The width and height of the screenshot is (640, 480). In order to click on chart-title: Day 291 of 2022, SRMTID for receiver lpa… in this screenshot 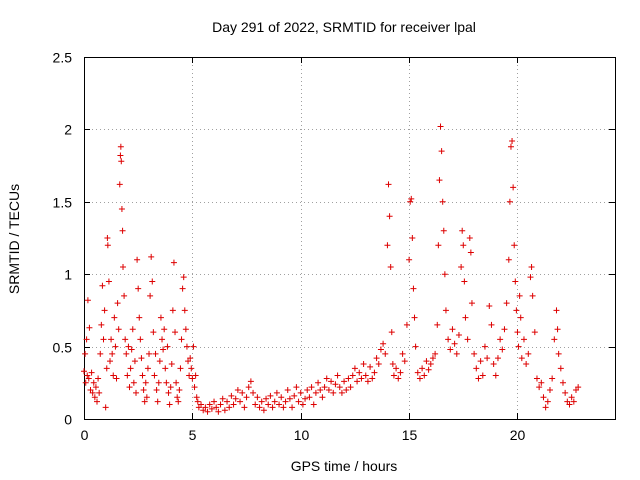, I will do `click(344, 27)`.